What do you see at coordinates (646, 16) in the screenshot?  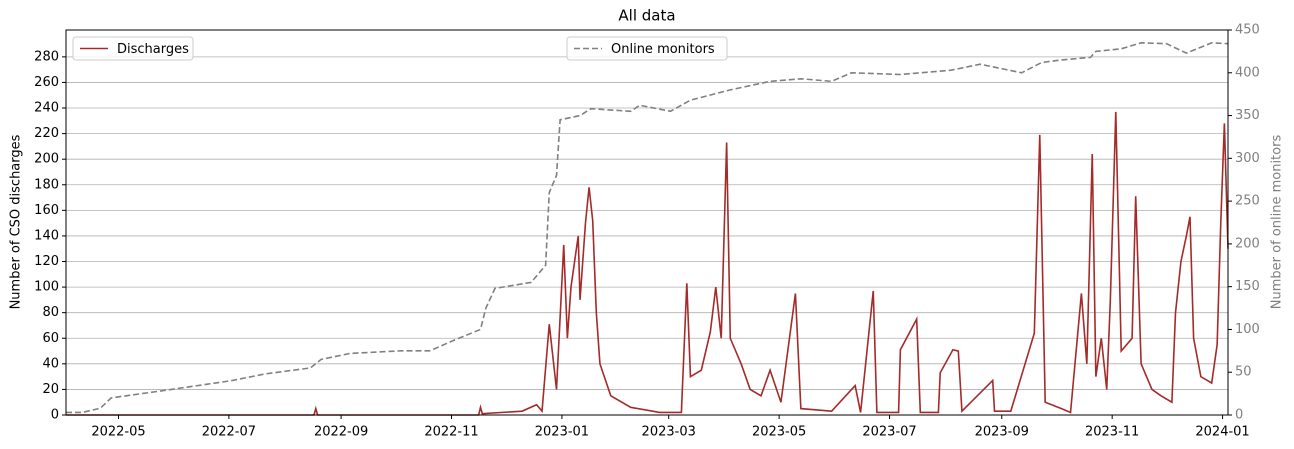 I see `chart-title: All data` at bounding box center [646, 16].